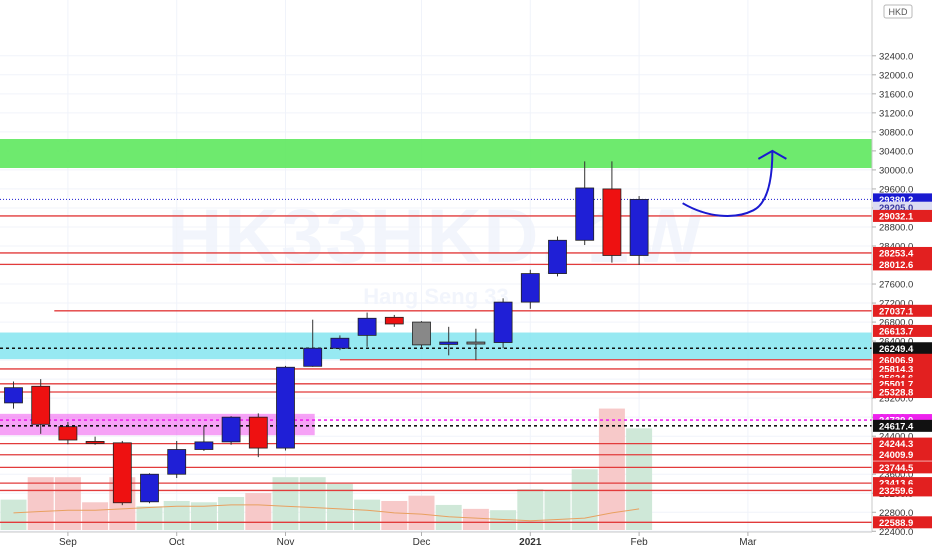 The width and height of the screenshot is (932, 555). Describe the element at coordinates (896, 444) in the screenshot. I see `price-tag-label: 24244.3` at that location.